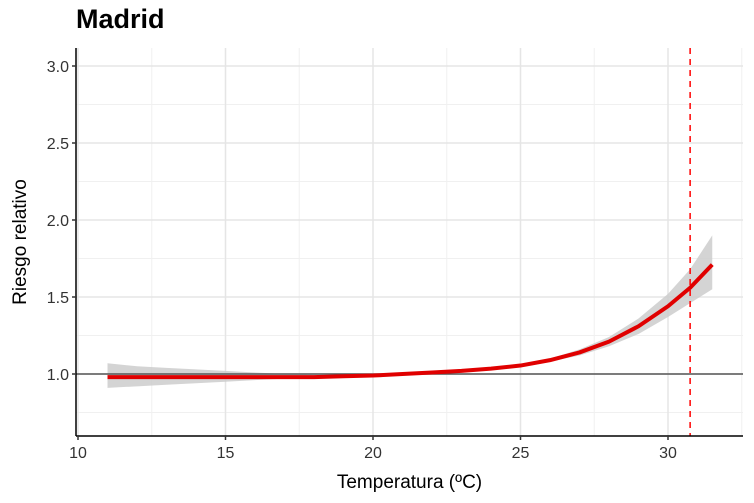  What do you see at coordinates (668, 453) in the screenshot?
I see `x-tick-label: 30` at bounding box center [668, 453].